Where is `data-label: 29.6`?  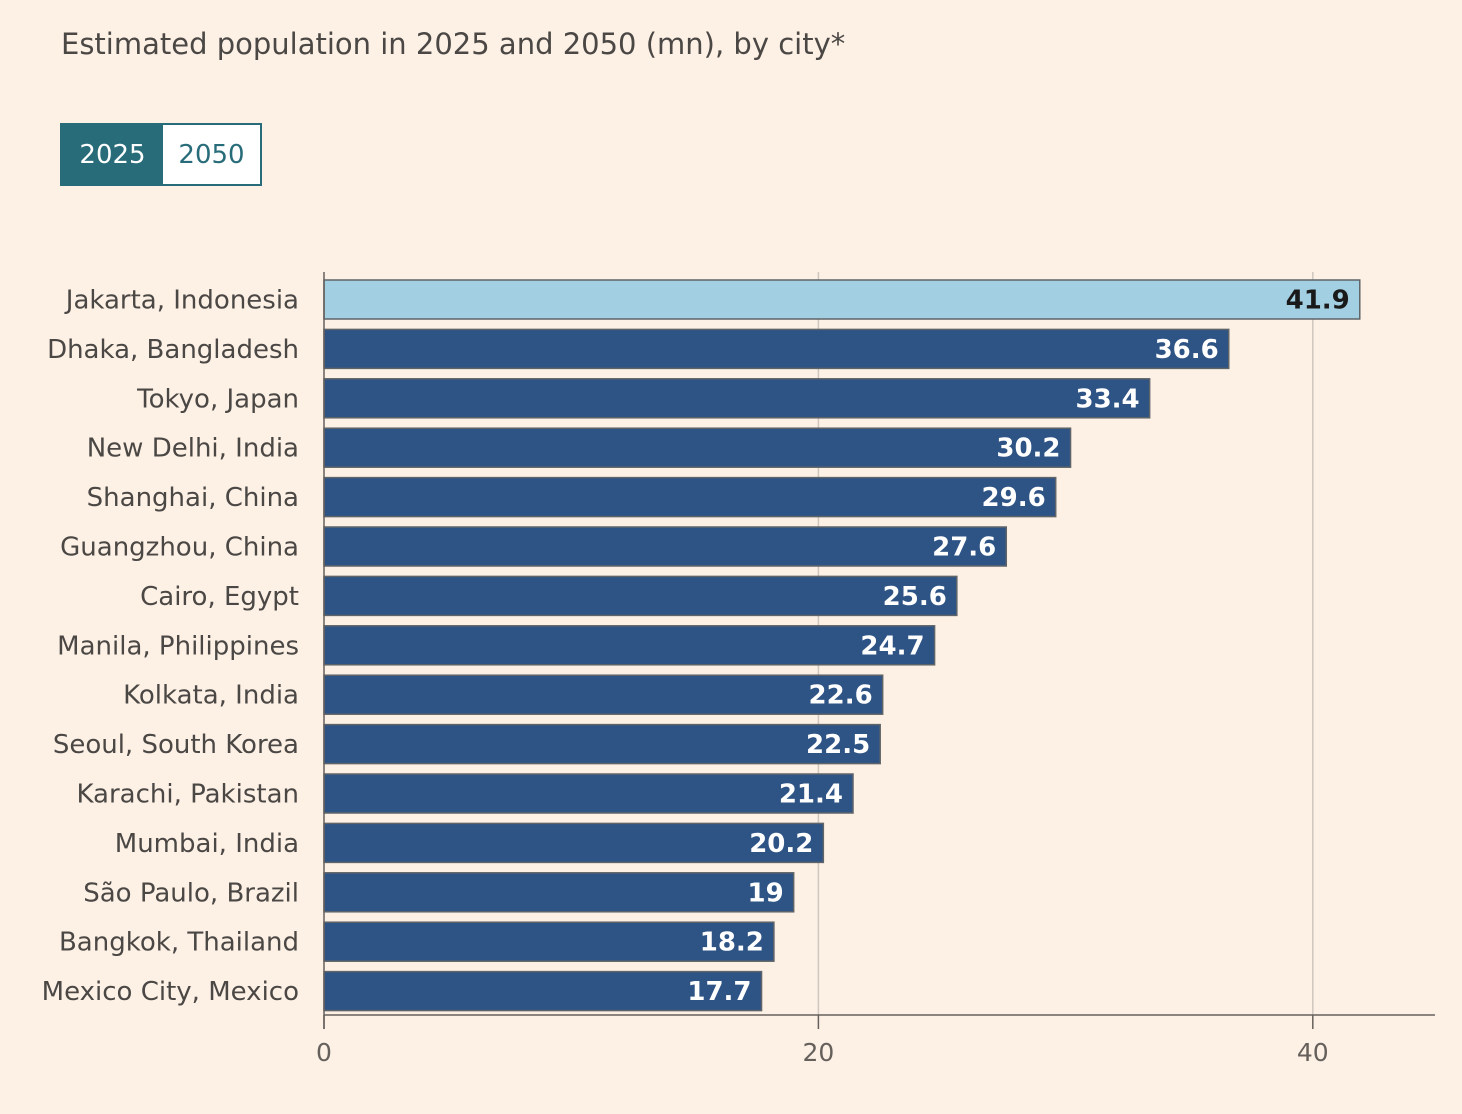 data-label: 29.6 is located at coordinates (1014, 498).